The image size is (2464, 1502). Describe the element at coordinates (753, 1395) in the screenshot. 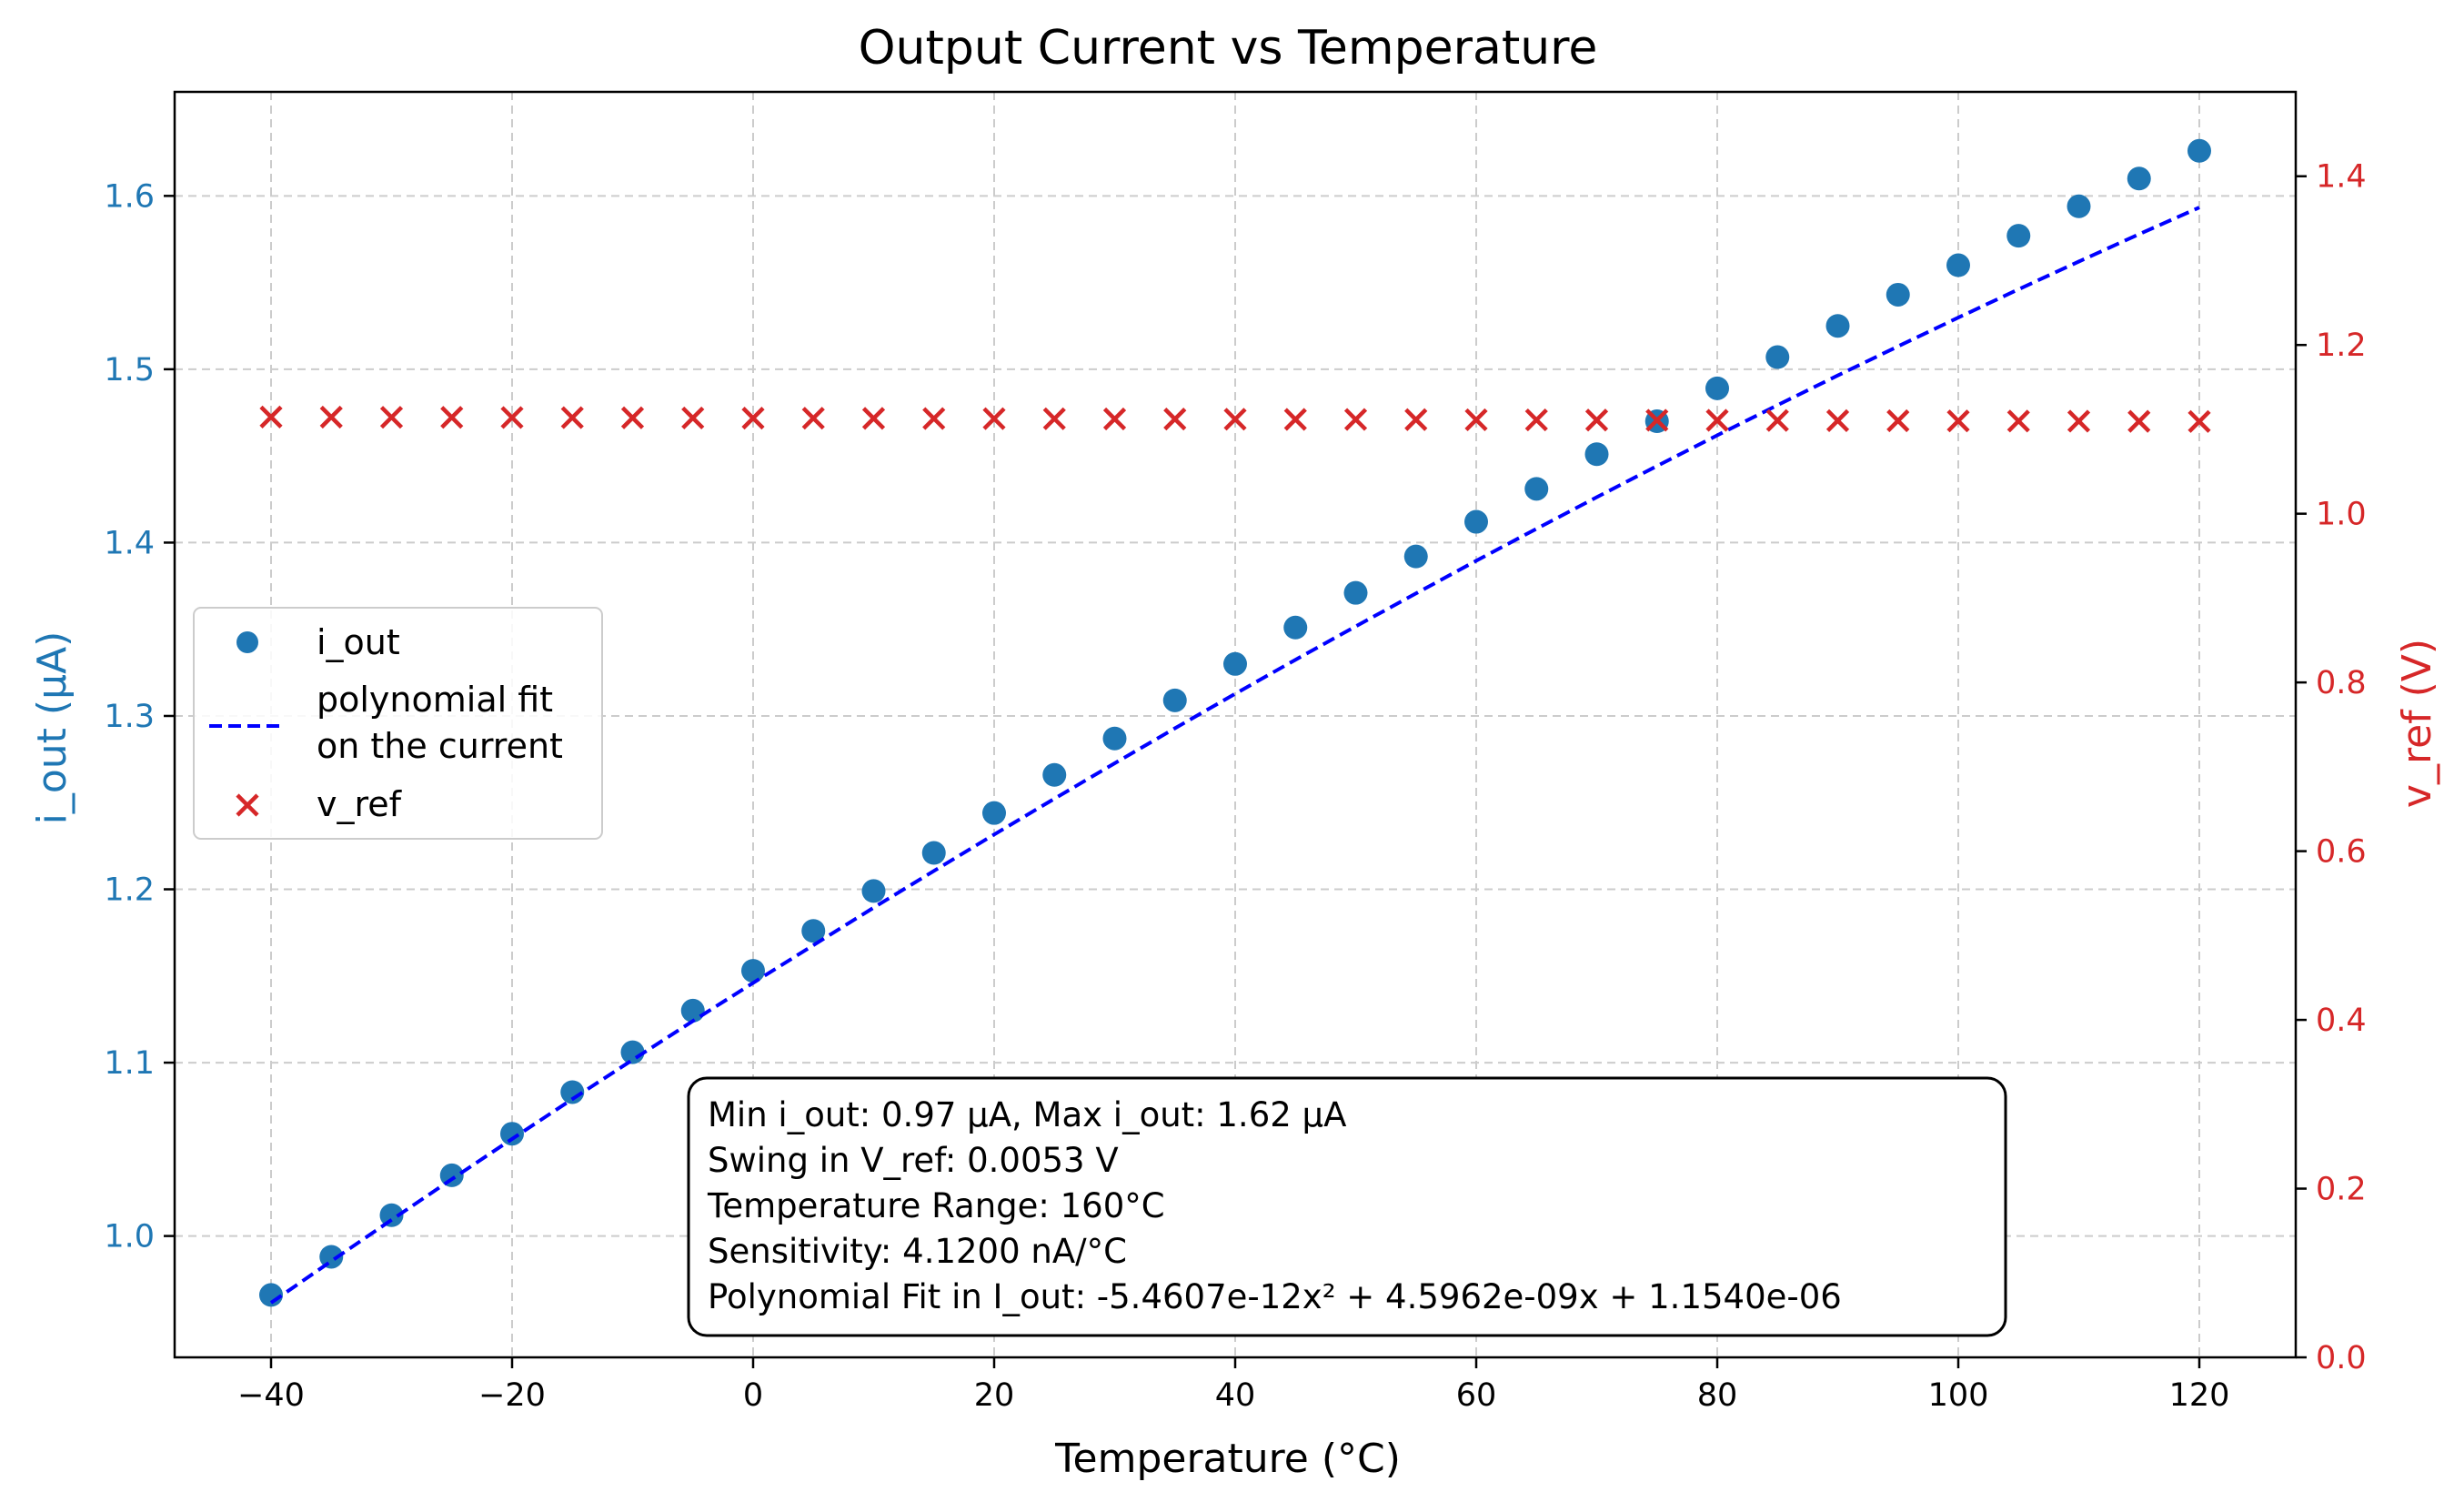

I see `x-tick-label: 0` at that location.